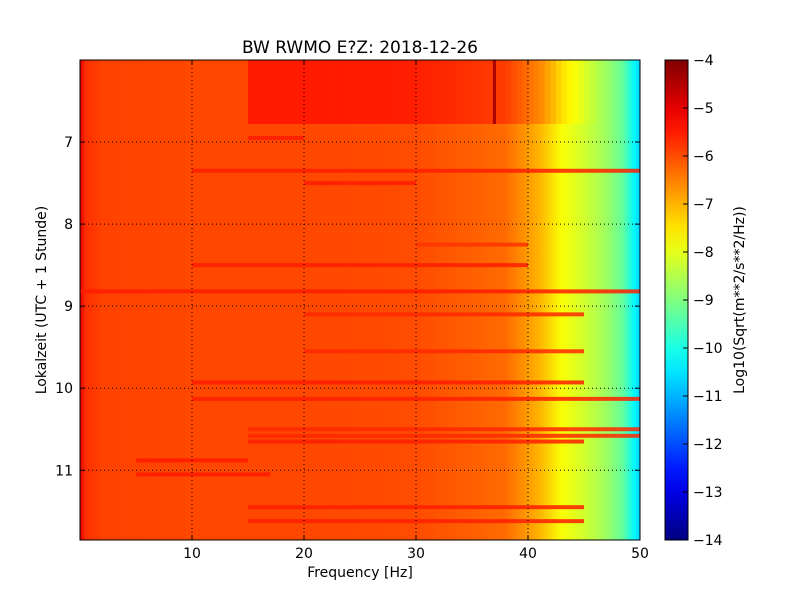  What do you see at coordinates (360, 48) in the screenshot?
I see `chart-title: BW RWMO E?Z: 2018-12-26` at bounding box center [360, 48].